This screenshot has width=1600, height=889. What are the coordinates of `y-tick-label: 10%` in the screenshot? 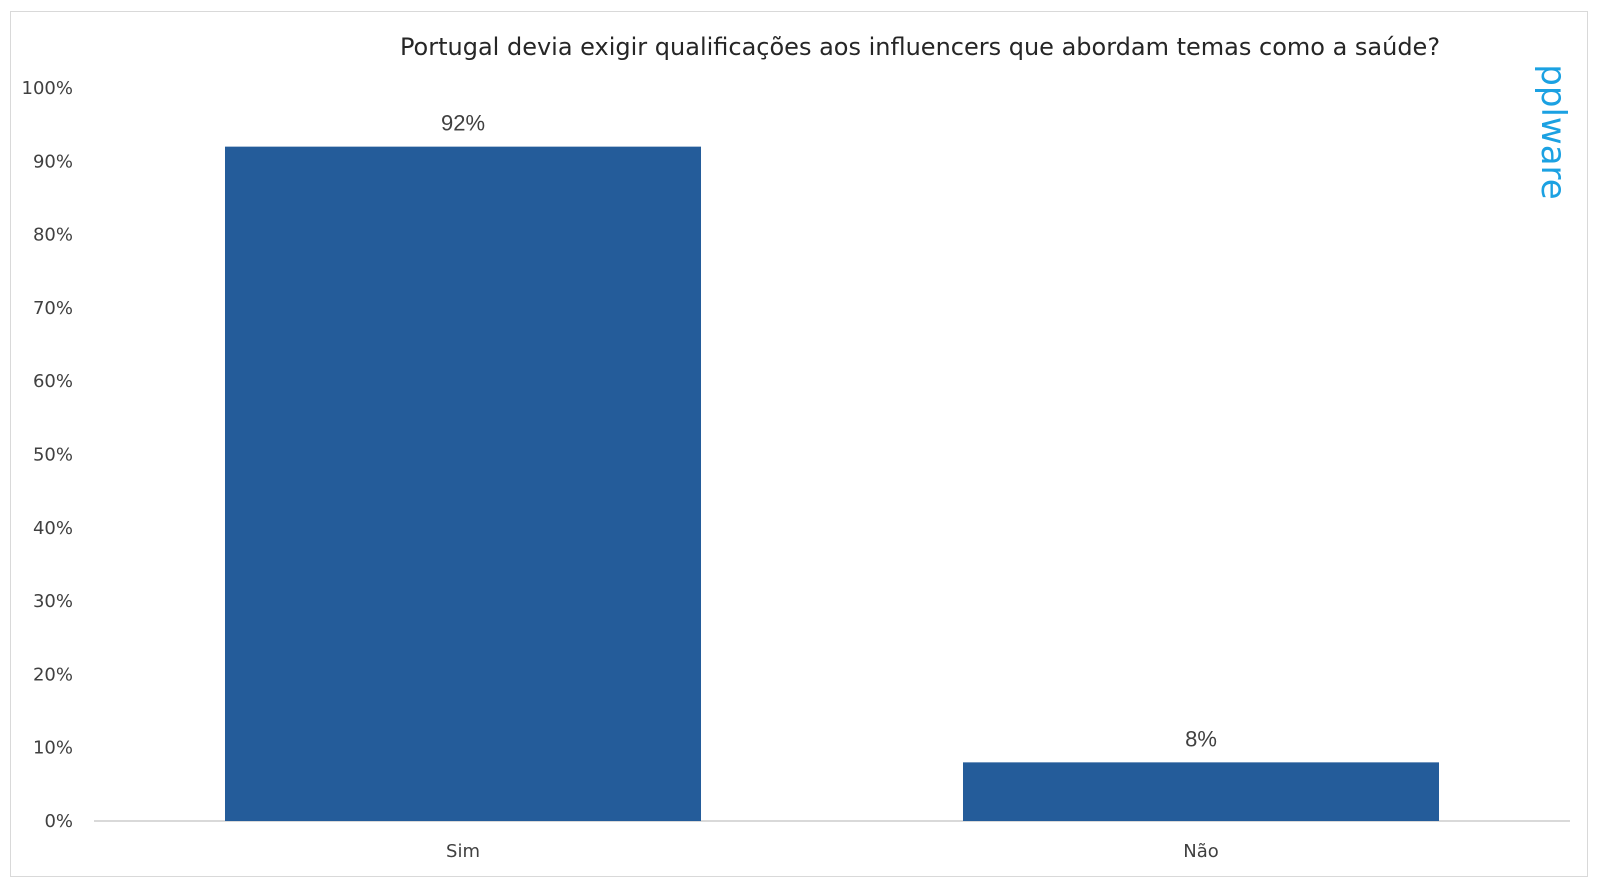 It's located at (53, 748).